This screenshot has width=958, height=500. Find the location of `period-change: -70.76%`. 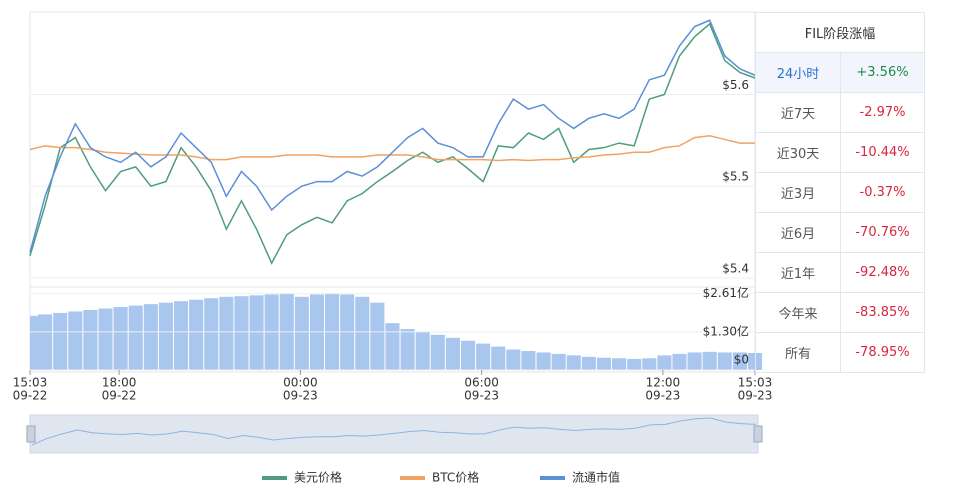

period-change: -70.76% is located at coordinates (882, 232).